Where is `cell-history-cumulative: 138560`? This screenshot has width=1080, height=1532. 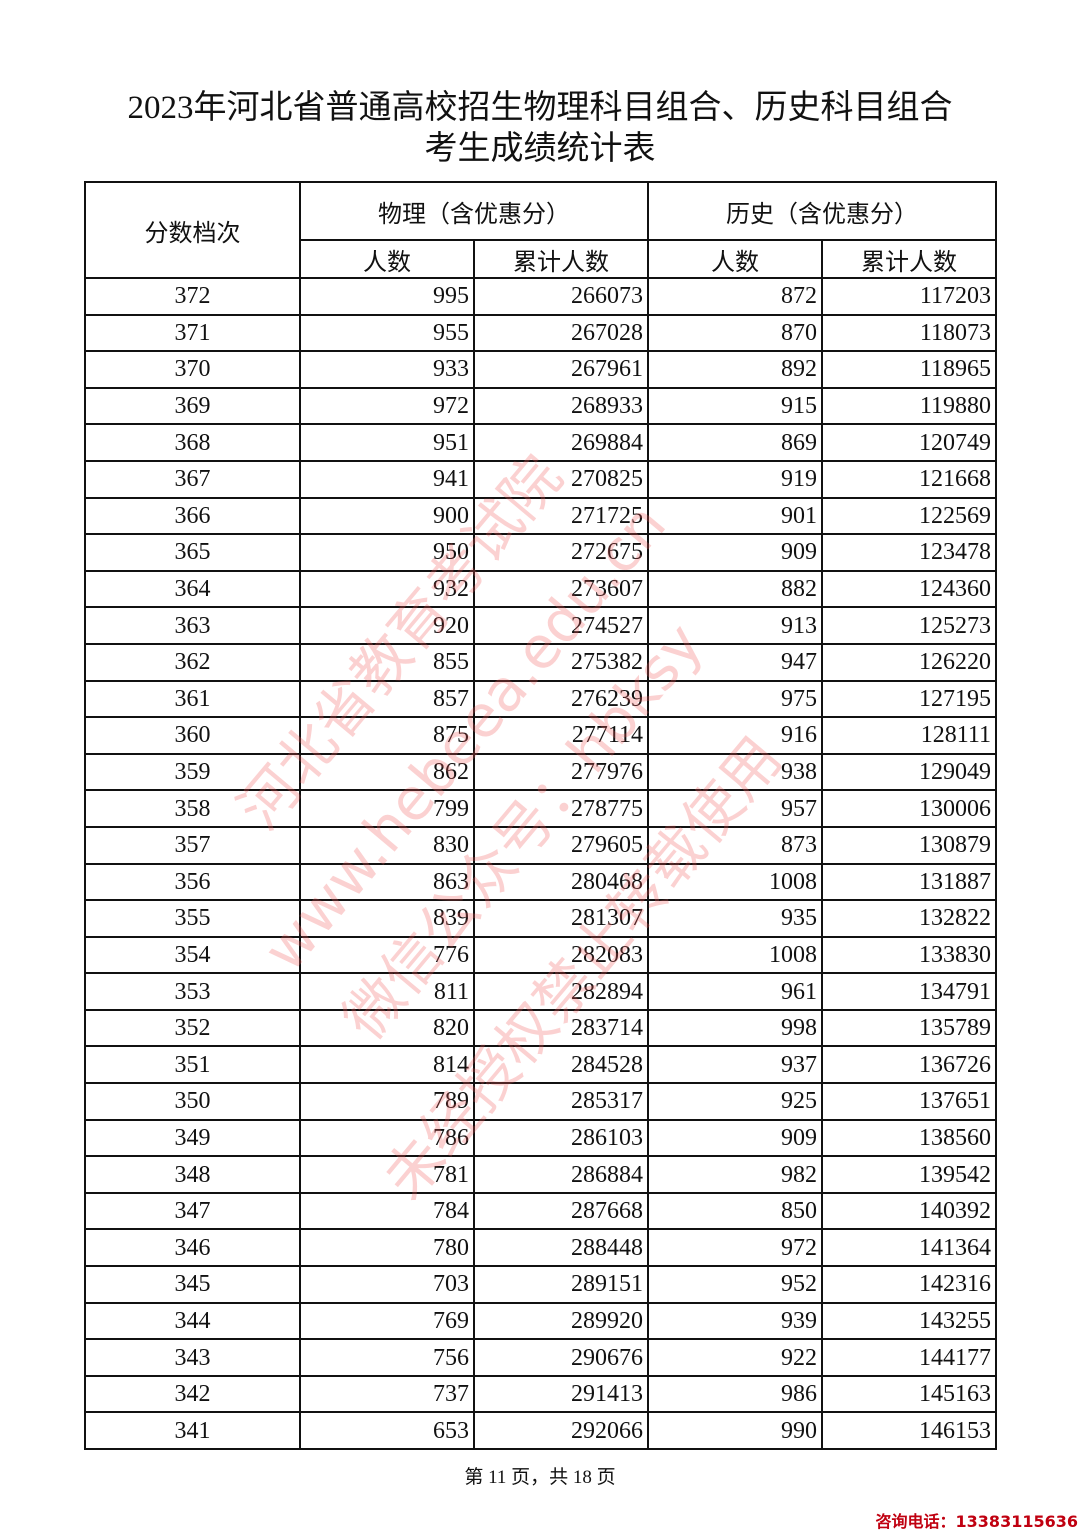 cell-history-cumulative: 138560 is located at coordinates (909, 1138).